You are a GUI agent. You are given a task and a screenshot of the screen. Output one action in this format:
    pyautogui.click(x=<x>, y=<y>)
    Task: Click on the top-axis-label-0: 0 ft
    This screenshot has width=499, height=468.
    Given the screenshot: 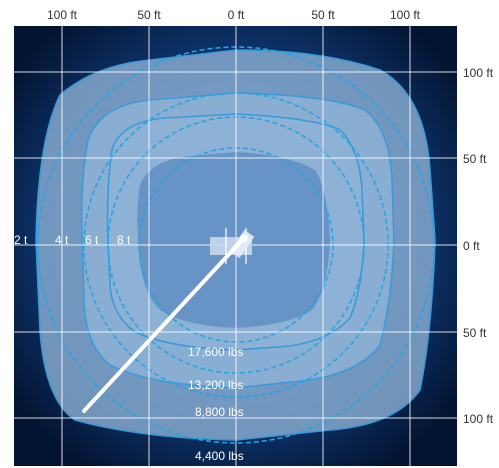 What is the action you would take?
    pyautogui.click(x=236, y=15)
    